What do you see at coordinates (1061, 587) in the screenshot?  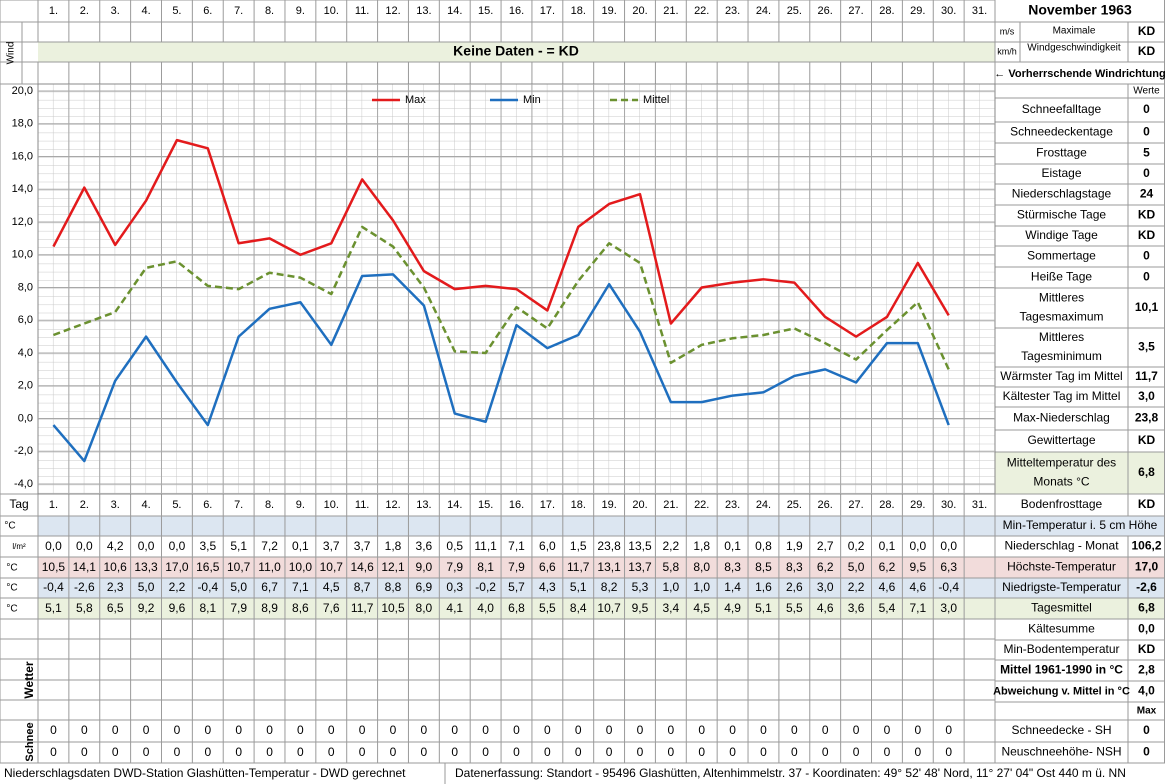 I see `summary-label: Niedrigste-Temperatur` at bounding box center [1061, 587].